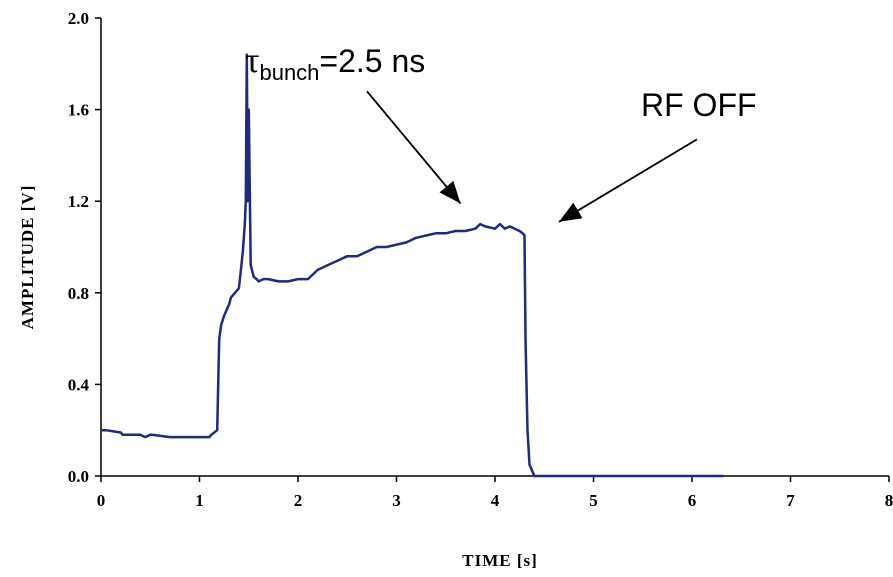 The image size is (893, 577). Describe the element at coordinates (790, 500) in the screenshot. I see `x-tick-label: 7` at that location.